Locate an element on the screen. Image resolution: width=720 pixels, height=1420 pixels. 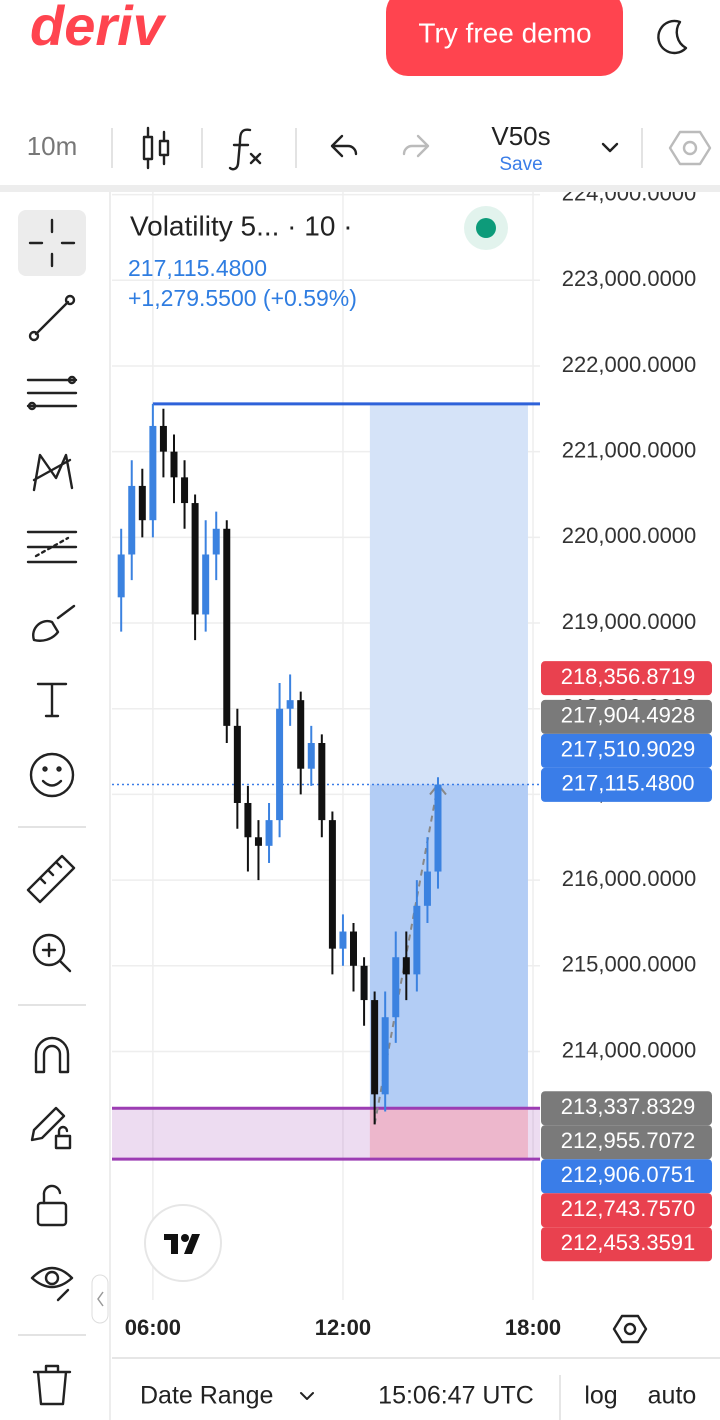
date-range-dropdown-part is located at coordinates (307, 1396).